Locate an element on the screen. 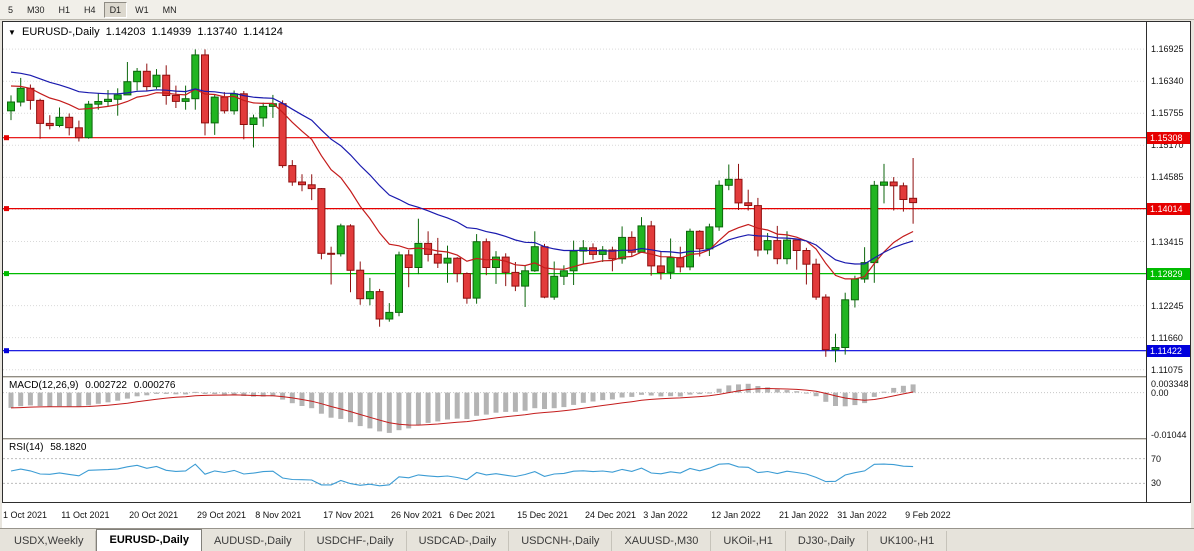 The height and width of the screenshot is (551, 1194). macd-panel-canvas is located at coordinates (574, 408).